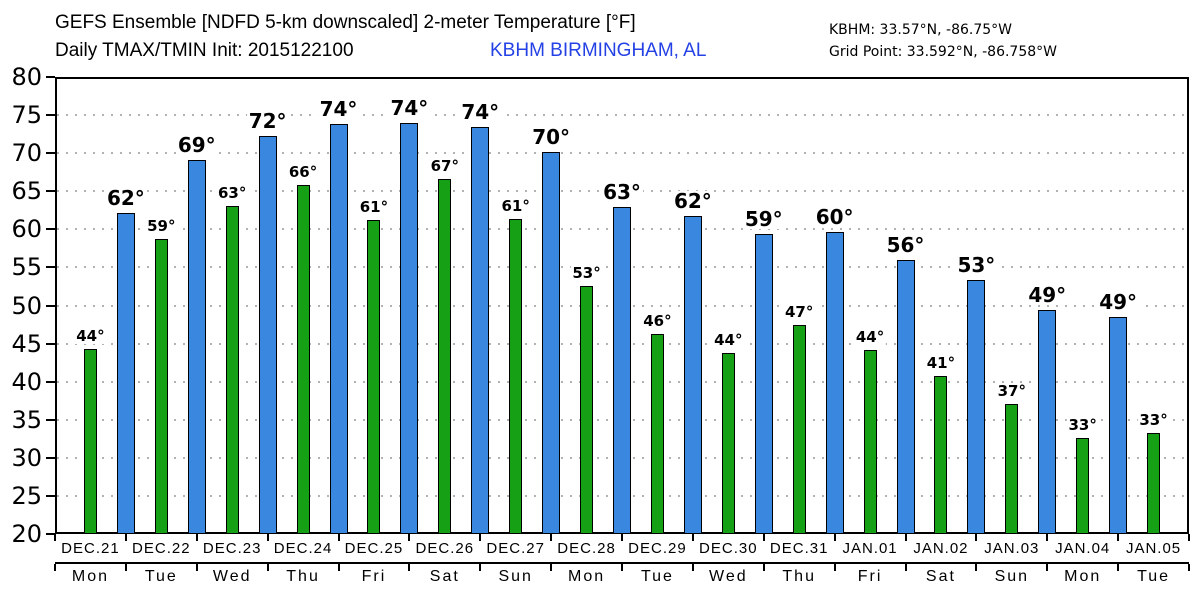 The height and width of the screenshot is (600, 1200). I want to click on y-axis-tick-label: 50, so click(26, 305).